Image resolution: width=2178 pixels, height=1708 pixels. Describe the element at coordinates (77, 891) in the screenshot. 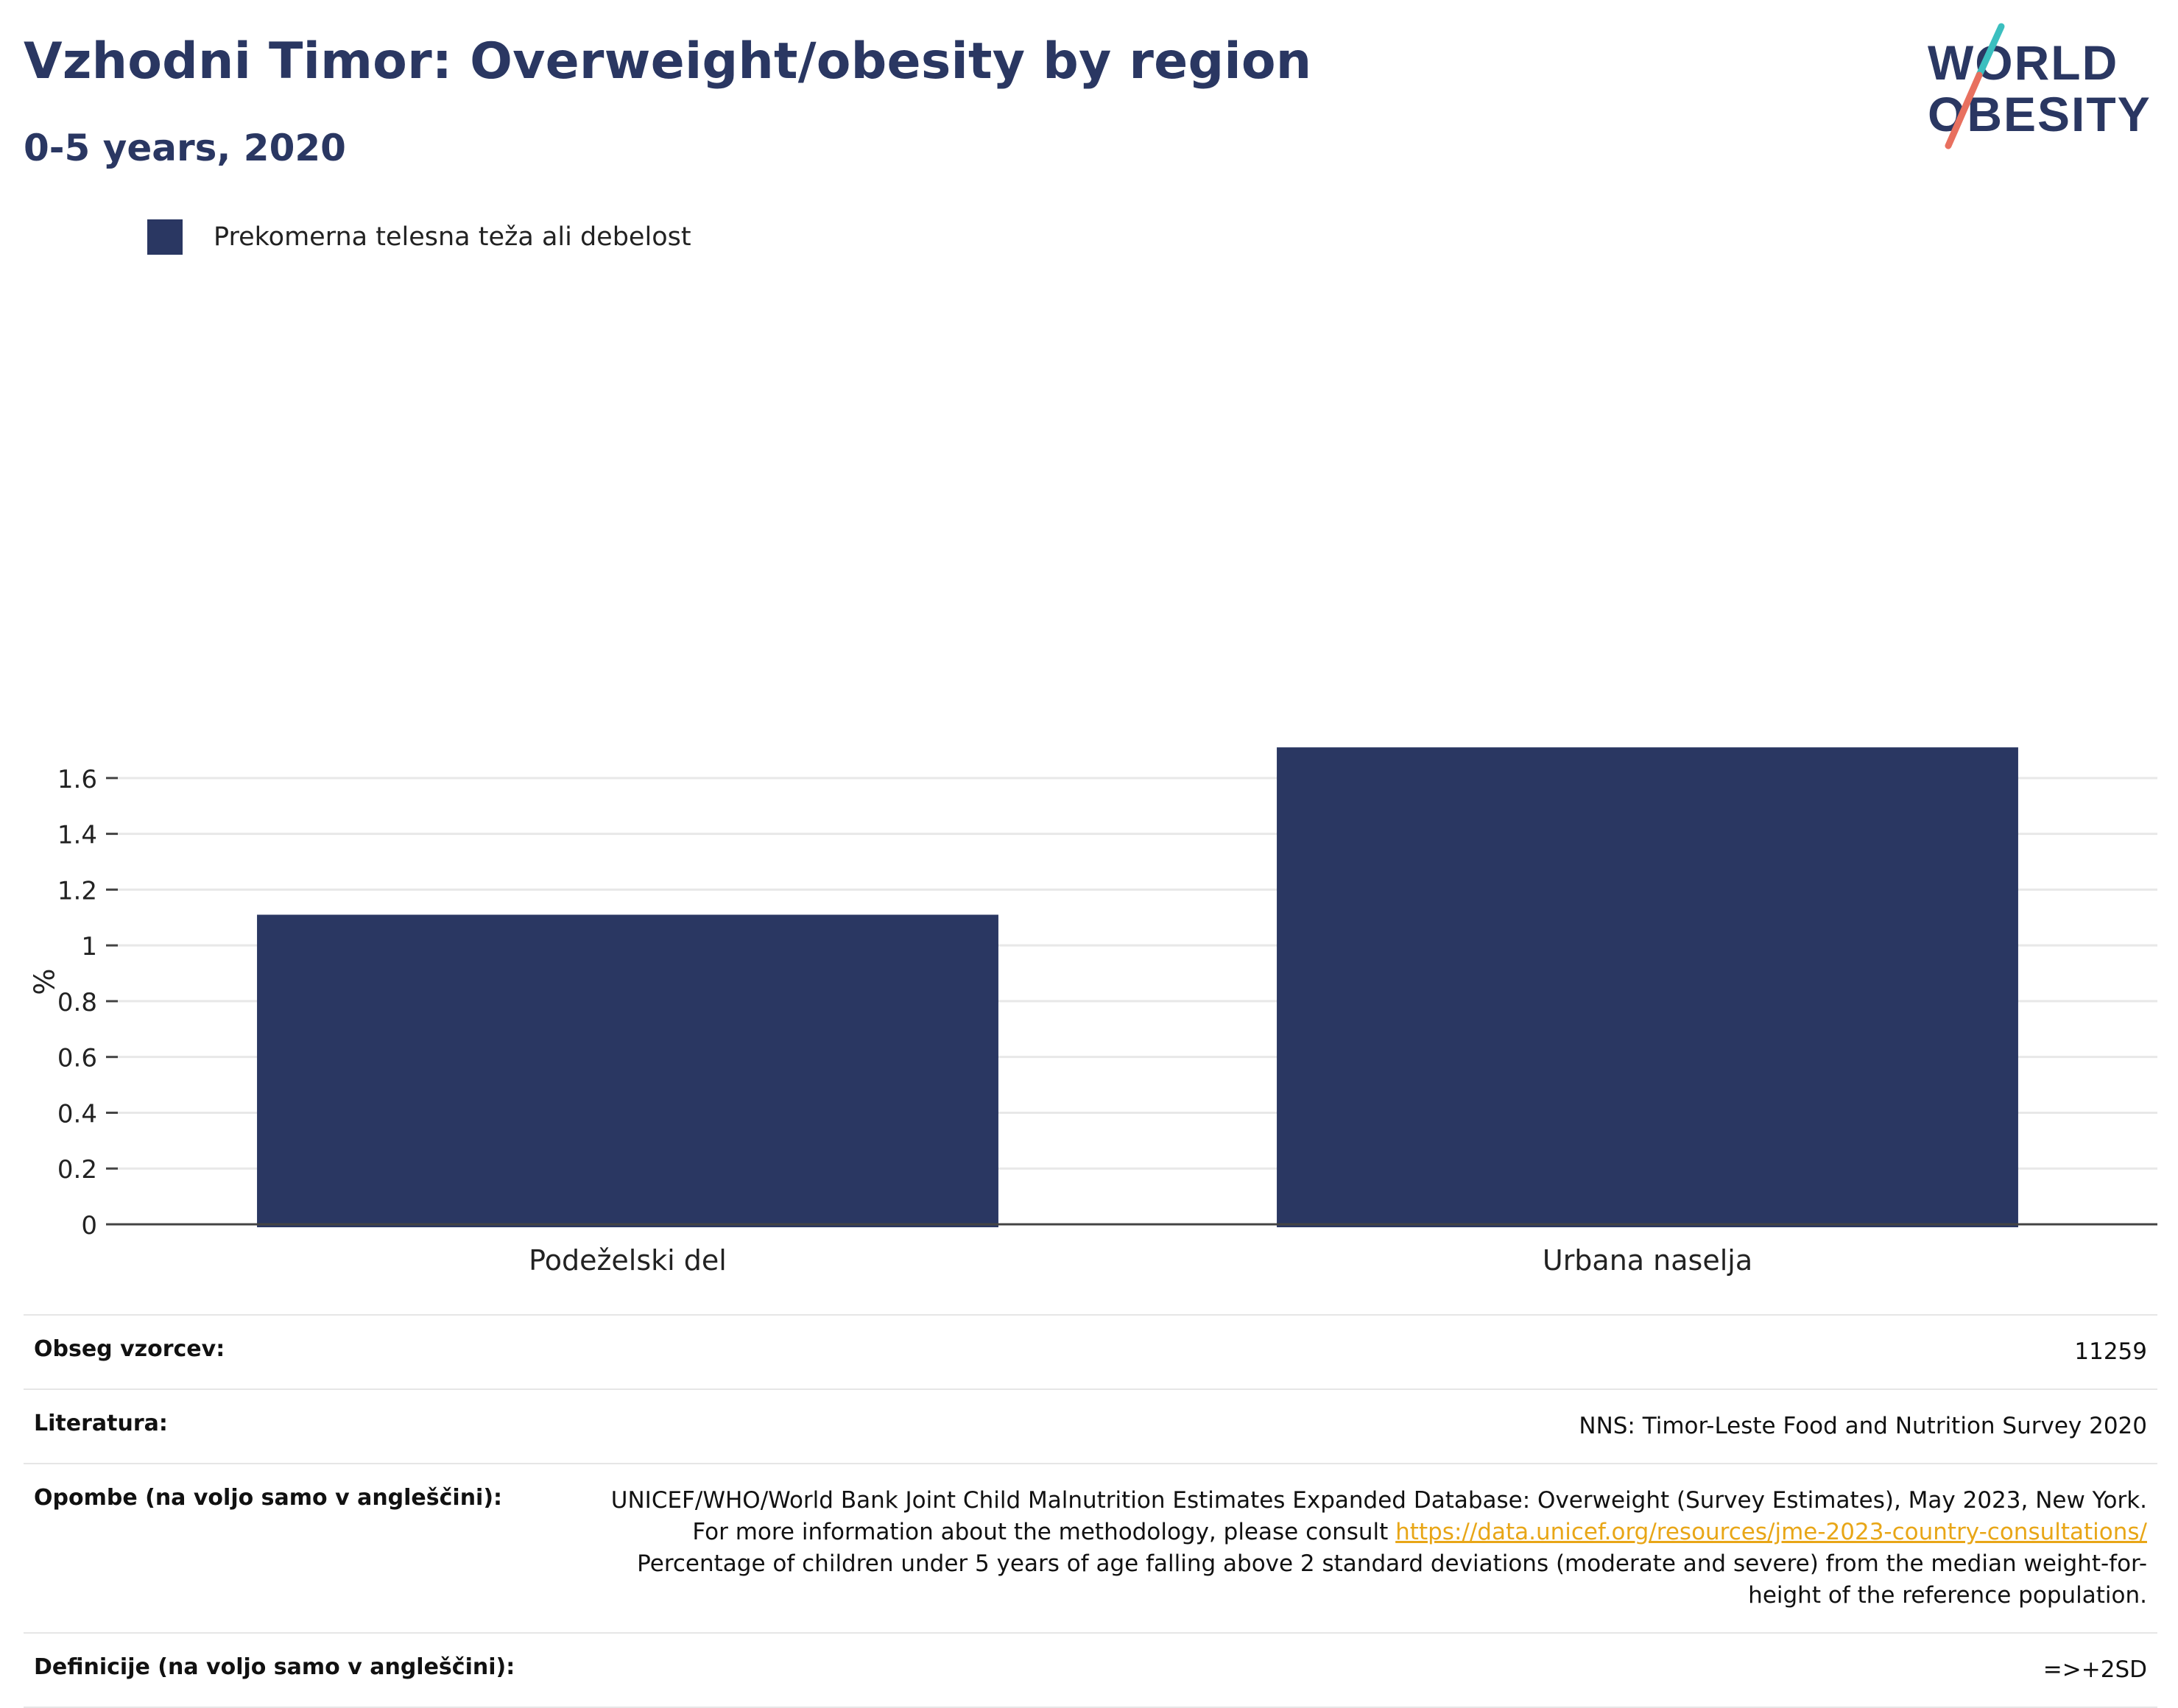

I see `y-tick-label: 1.2` at that location.